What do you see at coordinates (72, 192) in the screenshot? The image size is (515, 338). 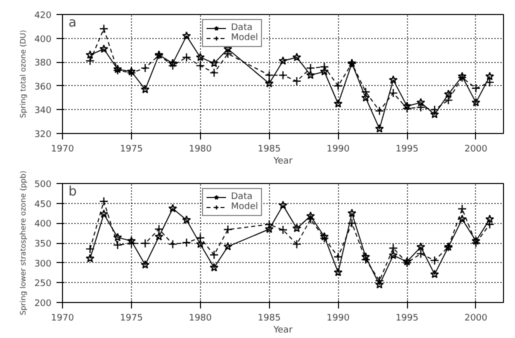 I see `annotation: b` at bounding box center [72, 192].